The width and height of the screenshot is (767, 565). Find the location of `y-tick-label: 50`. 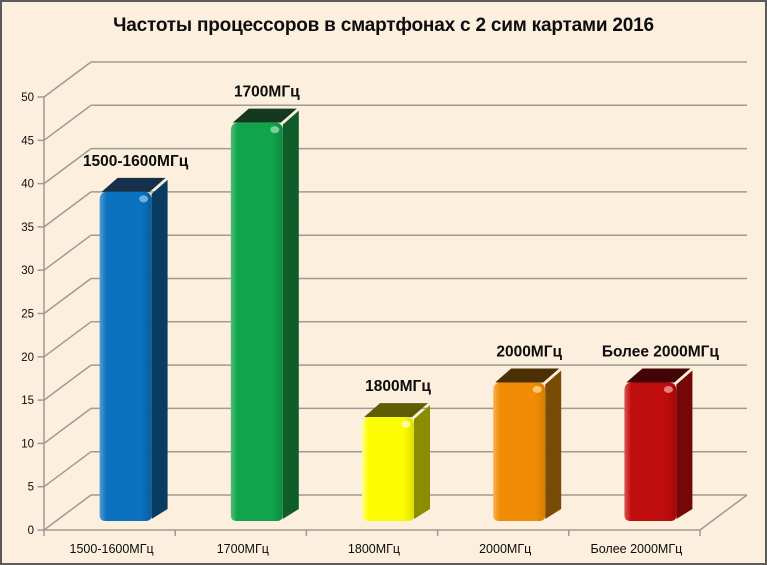

y-tick-label: 50 is located at coordinates (27, 98).